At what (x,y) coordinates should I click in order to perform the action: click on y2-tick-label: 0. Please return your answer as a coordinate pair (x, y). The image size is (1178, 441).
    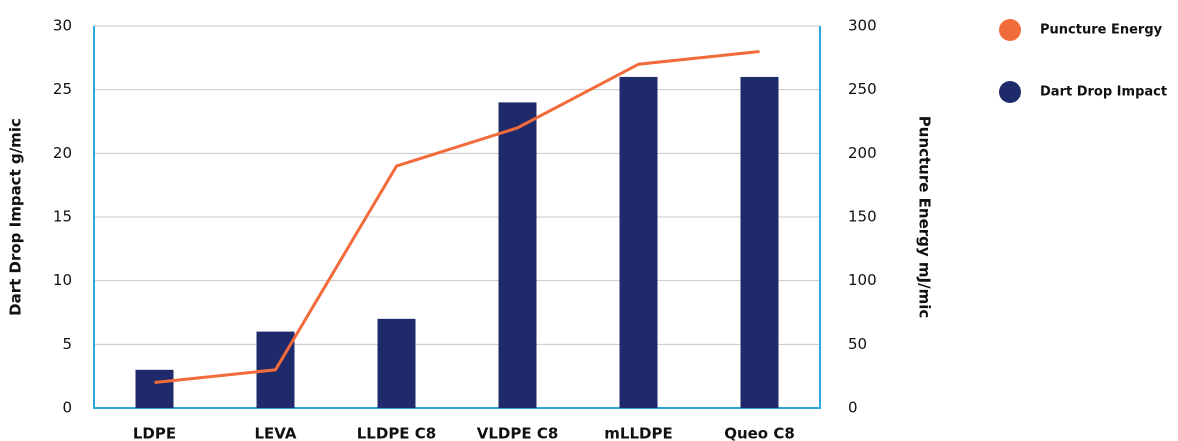
    Looking at the image, I should click on (853, 408).